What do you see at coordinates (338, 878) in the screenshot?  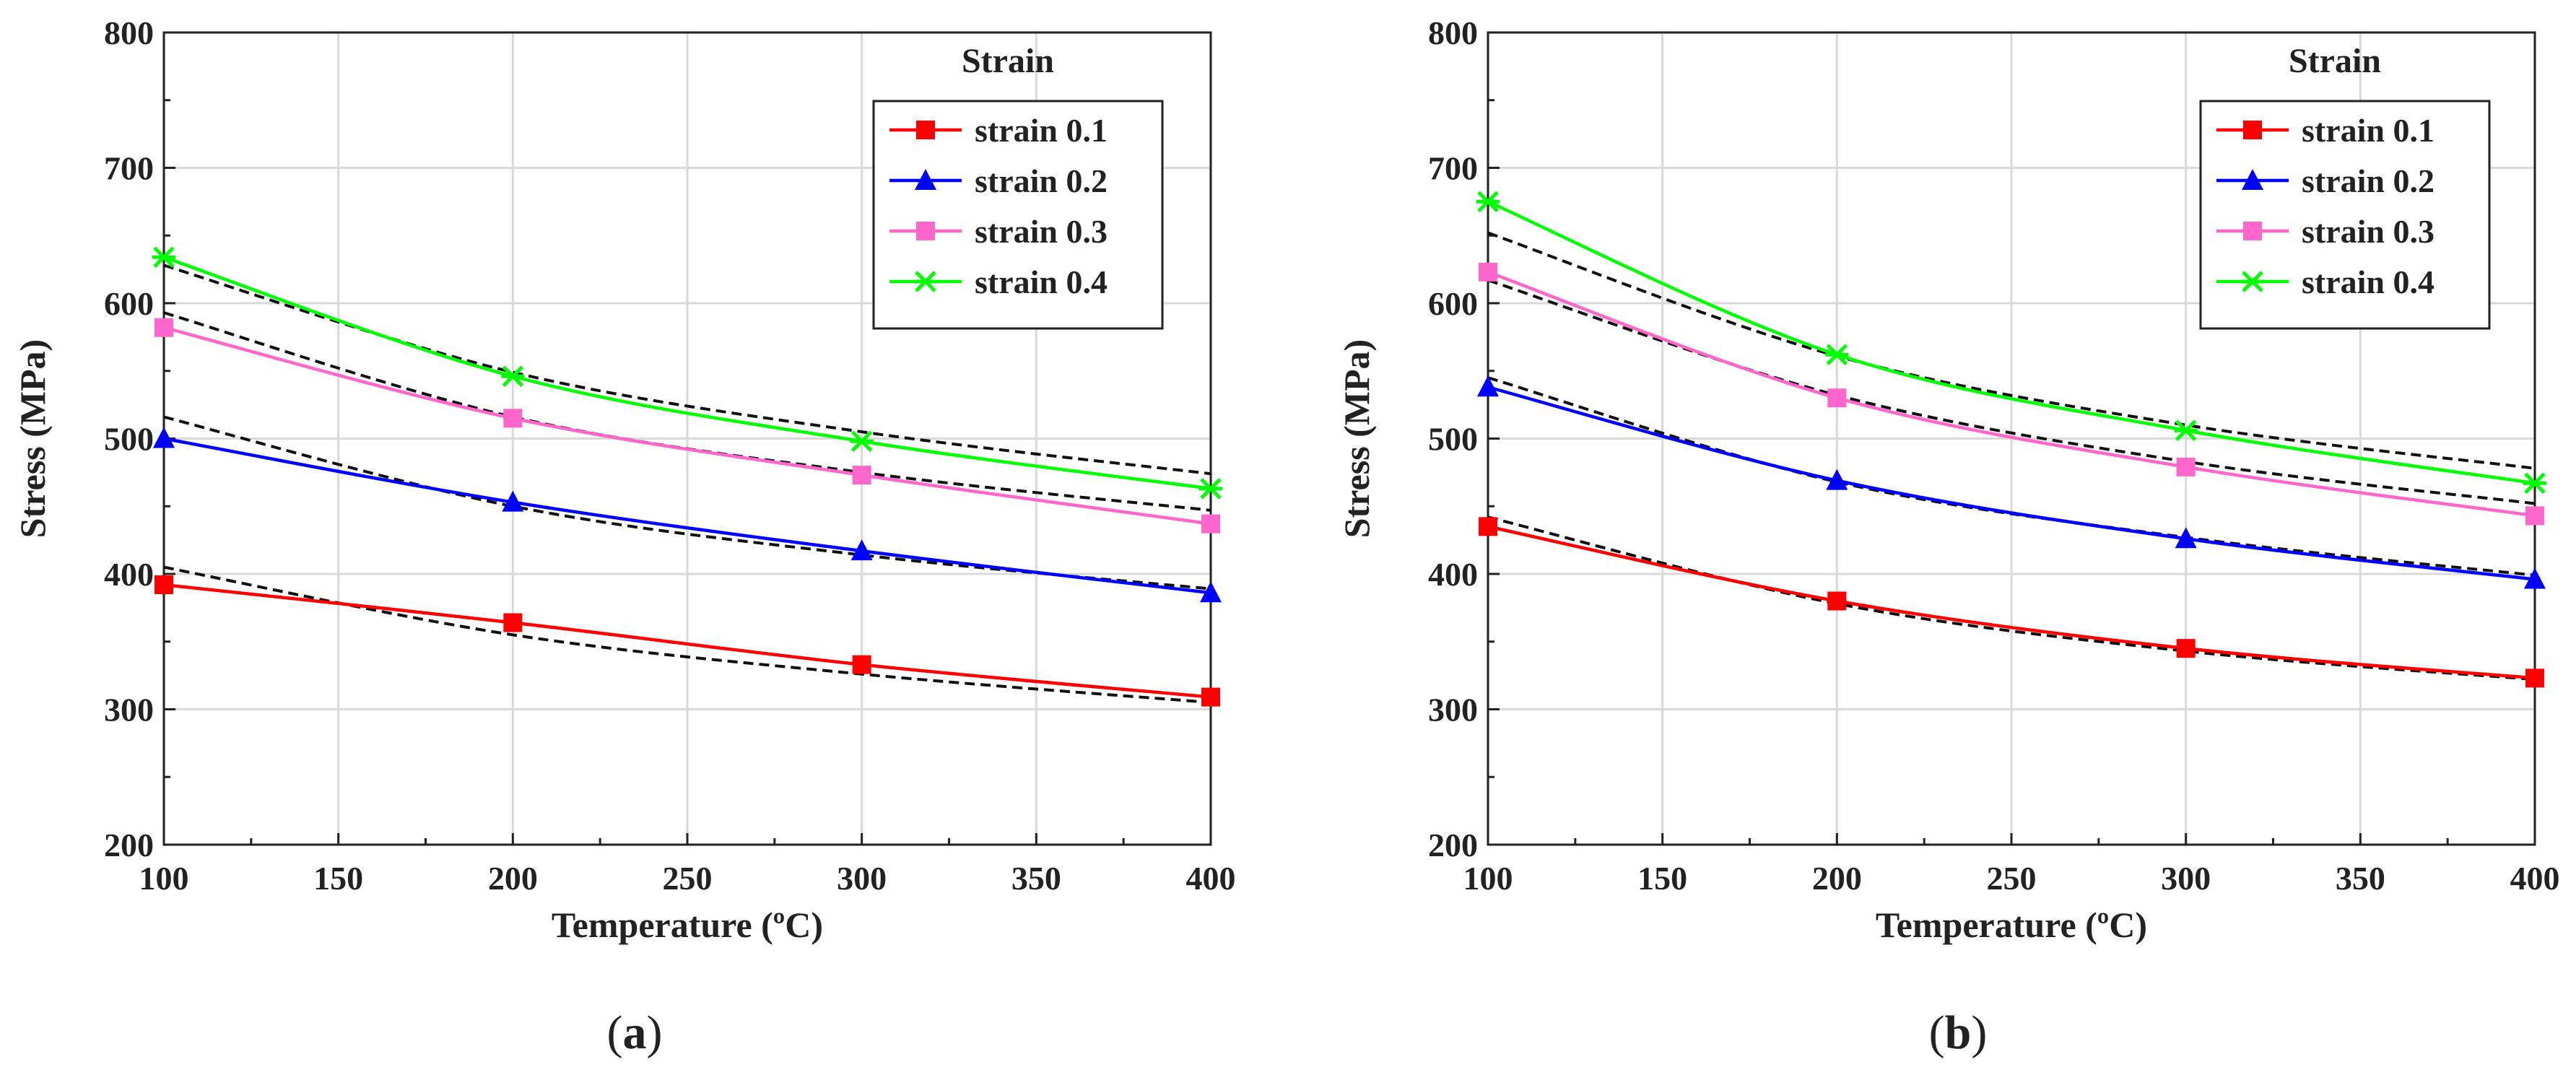 I see `x-tick-label: 150` at bounding box center [338, 878].